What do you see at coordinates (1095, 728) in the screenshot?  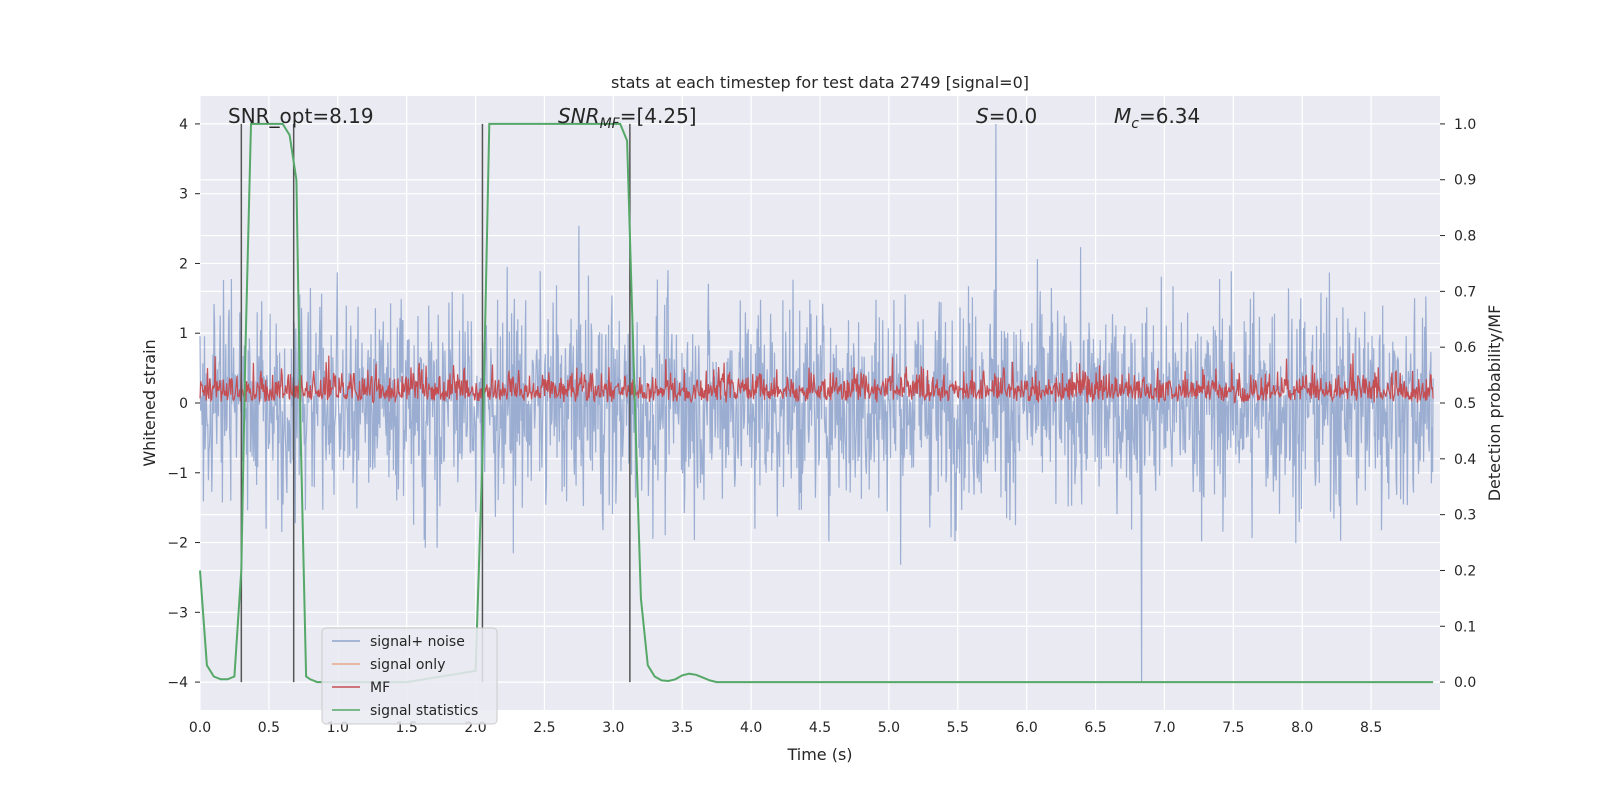 I see `x-tick-label: 6.5` at bounding box center [1095, 728].